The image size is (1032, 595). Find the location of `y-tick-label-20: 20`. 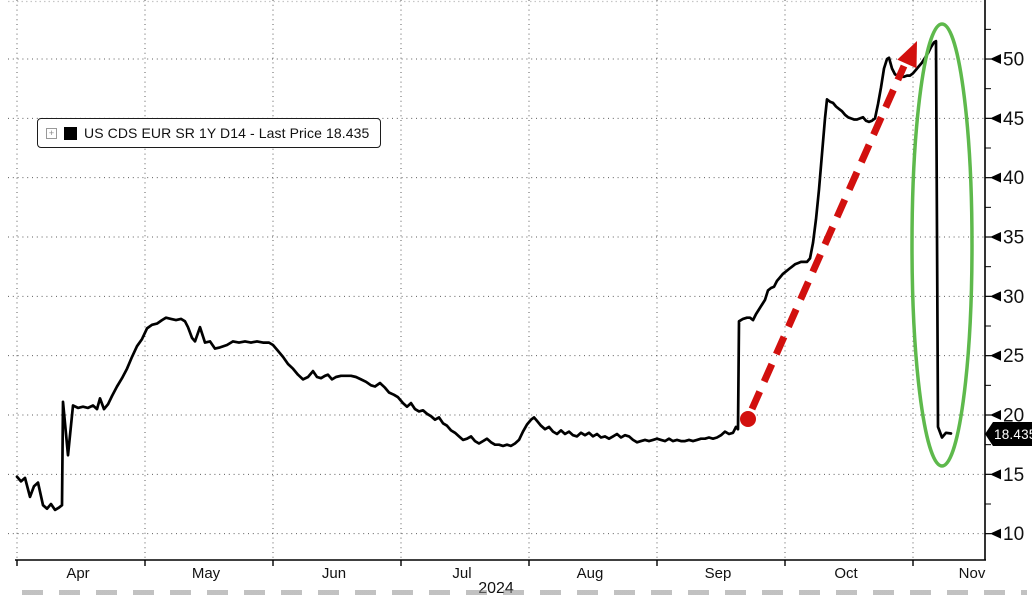

y-tick-label-20: 20 is located at coordinates (1013, 416).